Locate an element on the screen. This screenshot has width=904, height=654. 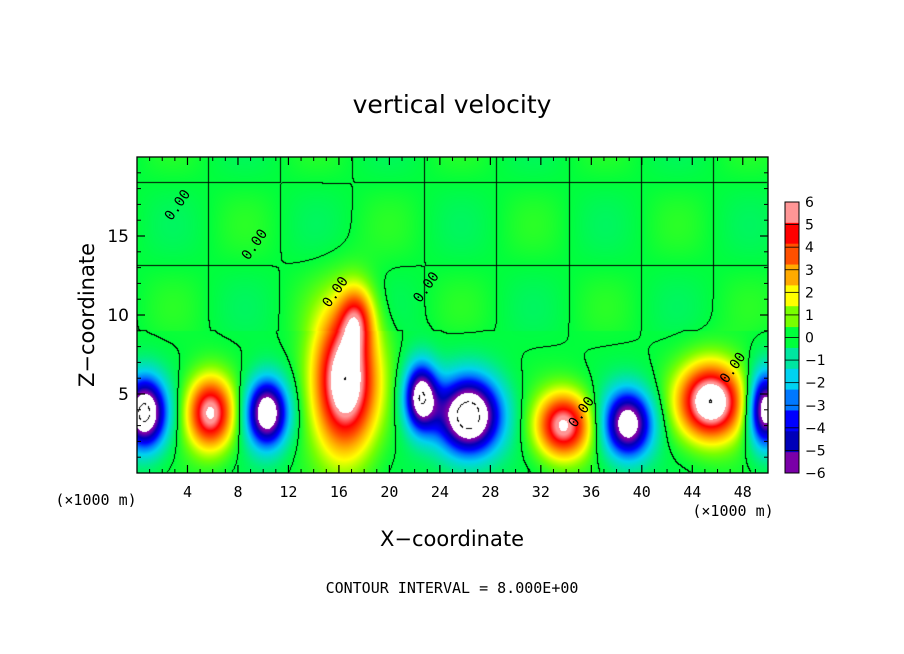
colorbar-tick-label: 6 is located at coordinates (809, 203).